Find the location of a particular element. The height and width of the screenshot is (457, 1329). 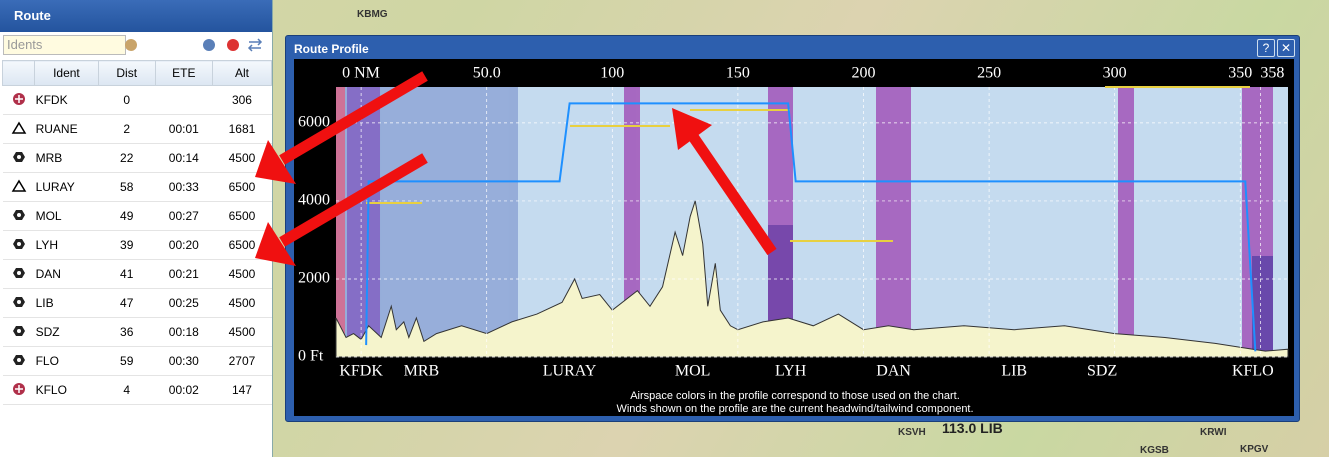

ete: 00:02 is located at coordinates (184, 390).